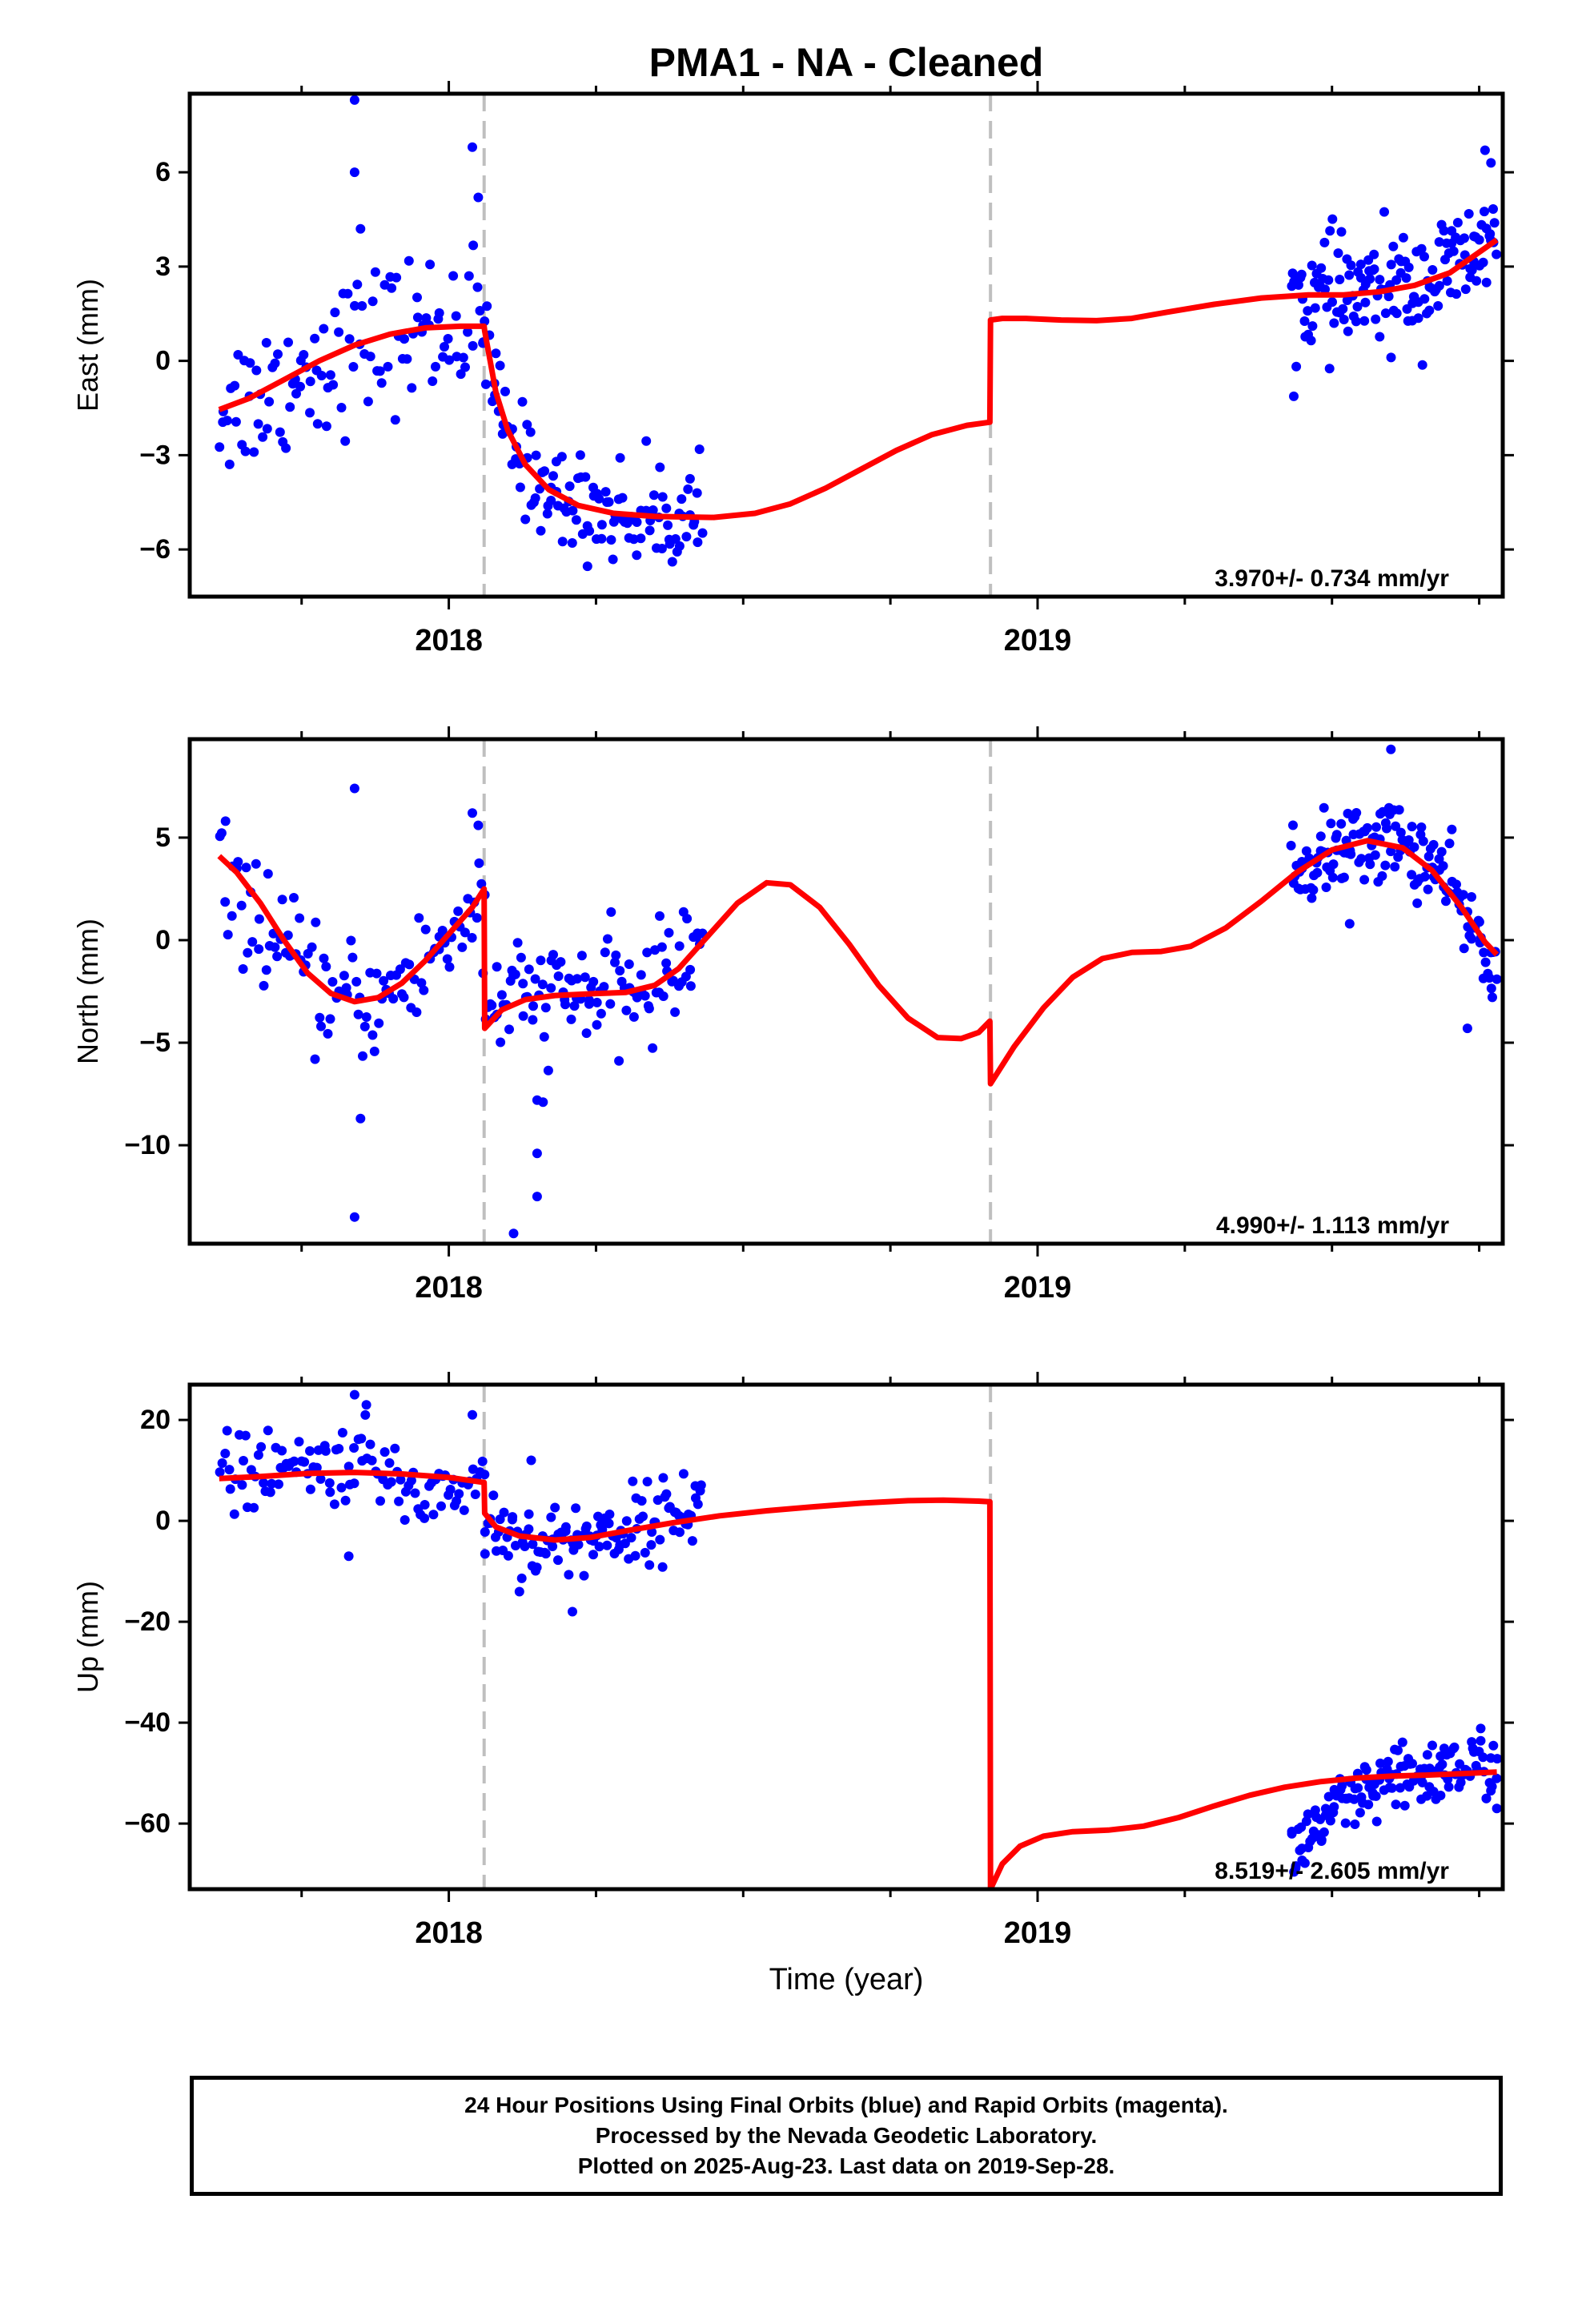 Image resolution: width=1582 pixels, height=2324 pixels. I want to click on chart-title: PMA1 - NA - Cleaned, so click(847, 62).